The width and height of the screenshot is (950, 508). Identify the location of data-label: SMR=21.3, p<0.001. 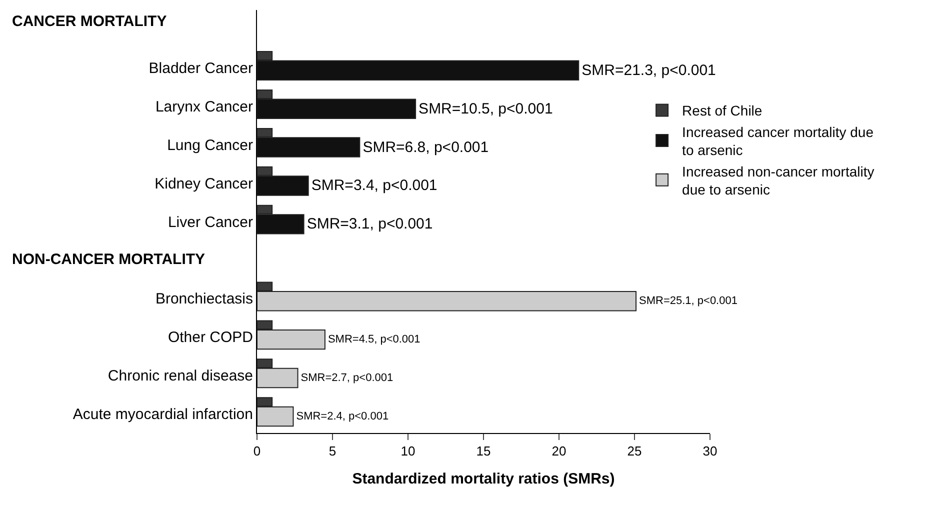
(649, 70).